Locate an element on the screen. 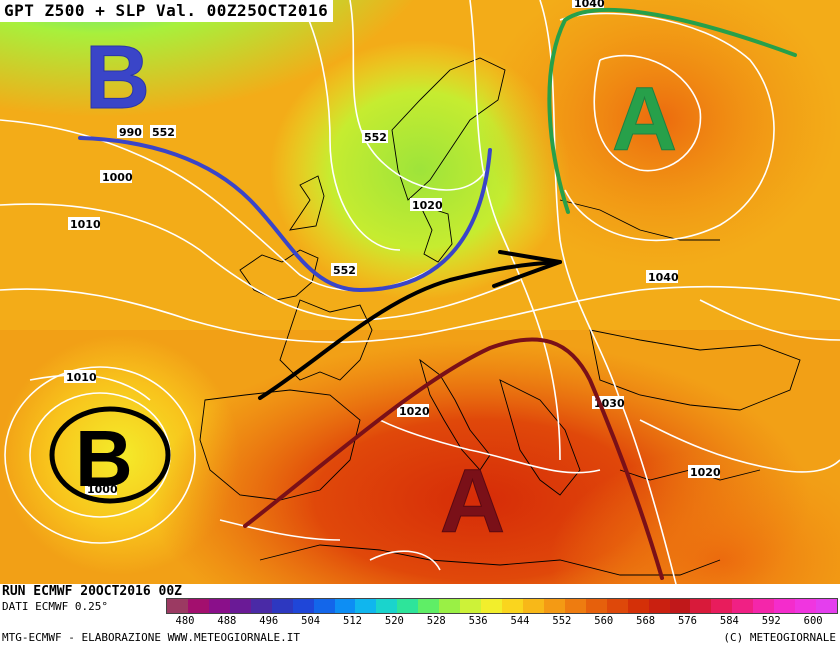 The width and height of the screenshot is (840, 648). color-scale-tick-label: 592 is located at coordinates (771, 621).